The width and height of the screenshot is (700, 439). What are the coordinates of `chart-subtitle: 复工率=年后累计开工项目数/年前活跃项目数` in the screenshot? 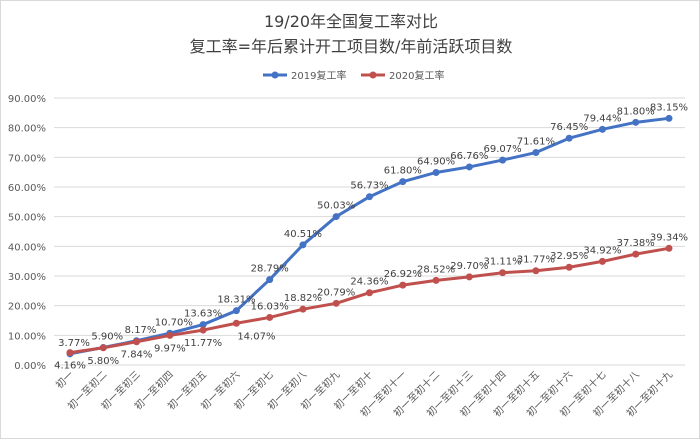 It's located at (351, 46).